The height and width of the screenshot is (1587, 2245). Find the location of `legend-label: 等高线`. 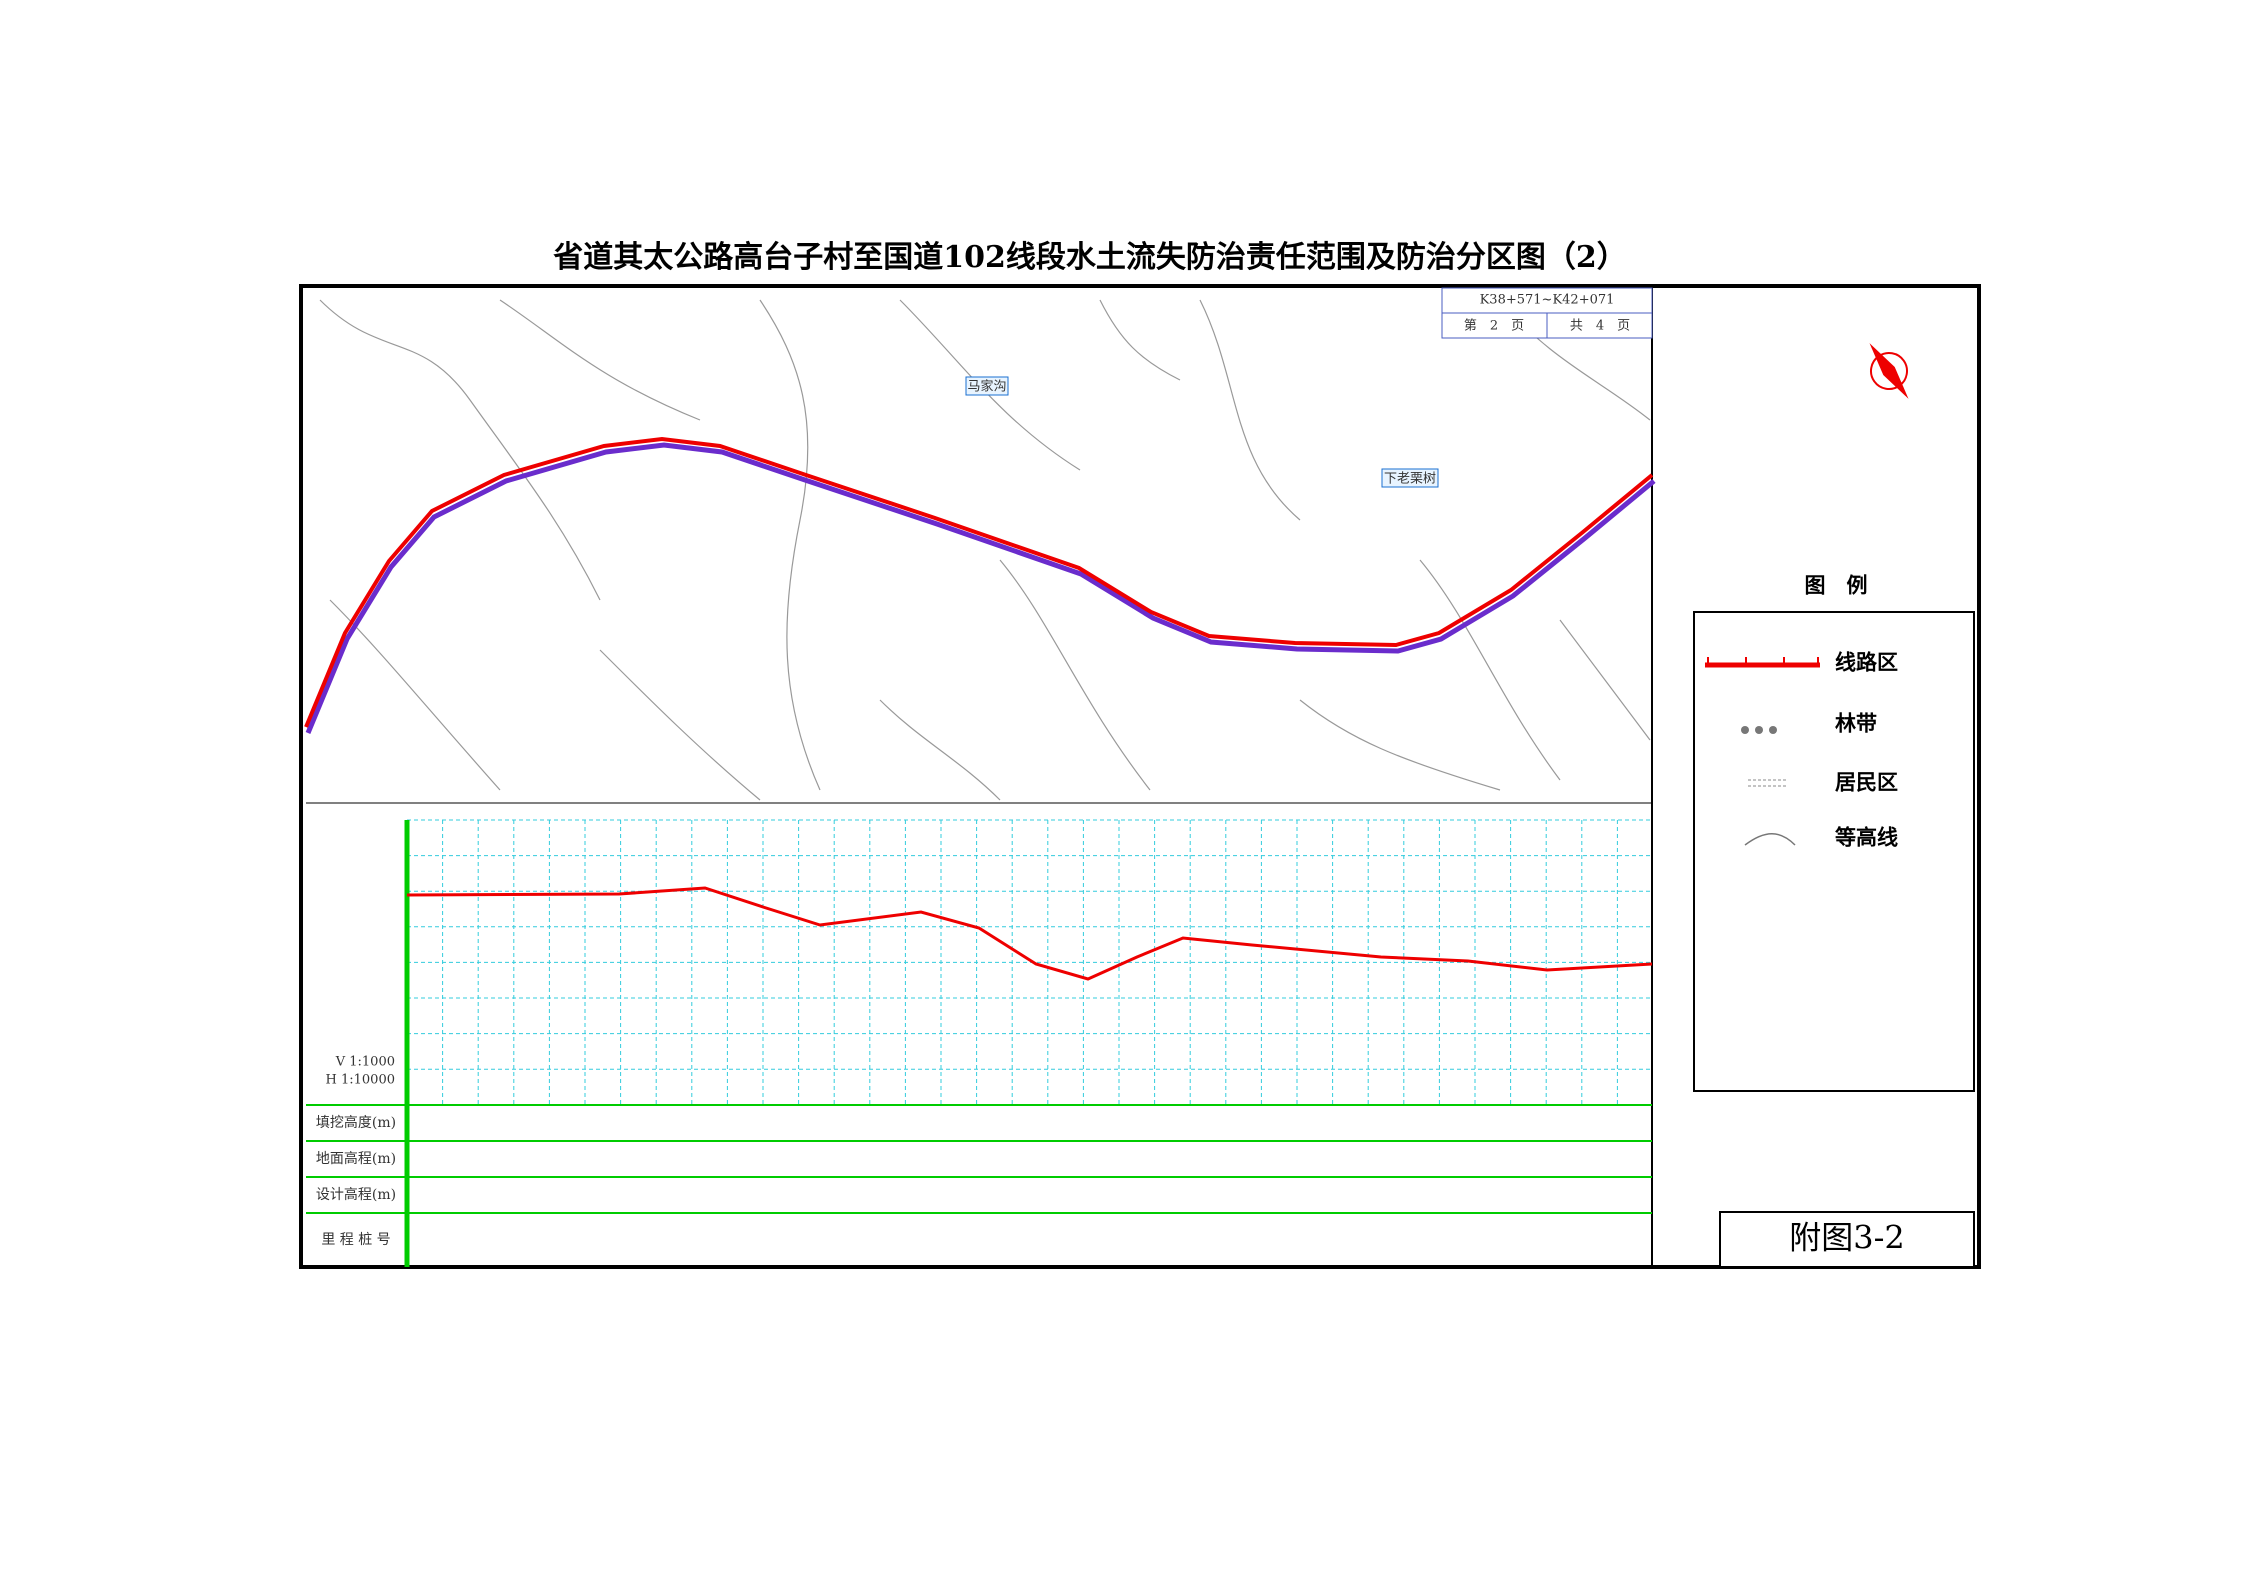

legend-label: 等高线 is located at coordinates (1866, 837).